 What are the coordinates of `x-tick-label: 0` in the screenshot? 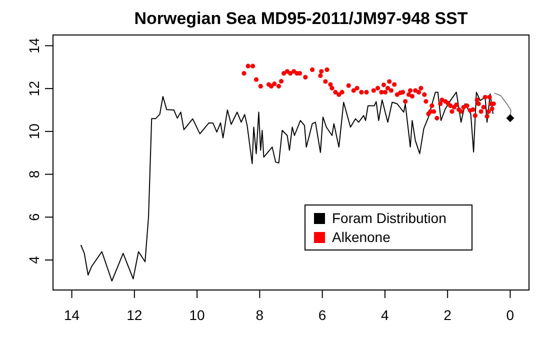 It's located at (510, 315).